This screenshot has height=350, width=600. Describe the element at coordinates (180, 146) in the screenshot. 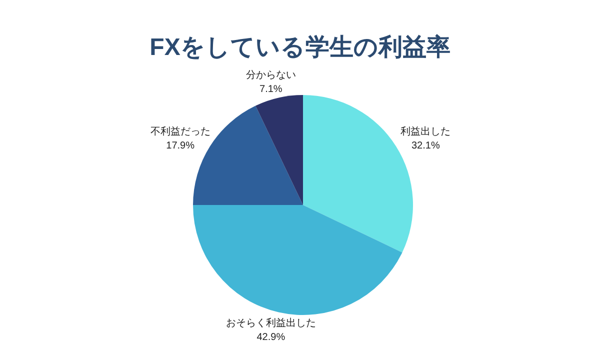

I see `data-label: 17.9%` at that location.